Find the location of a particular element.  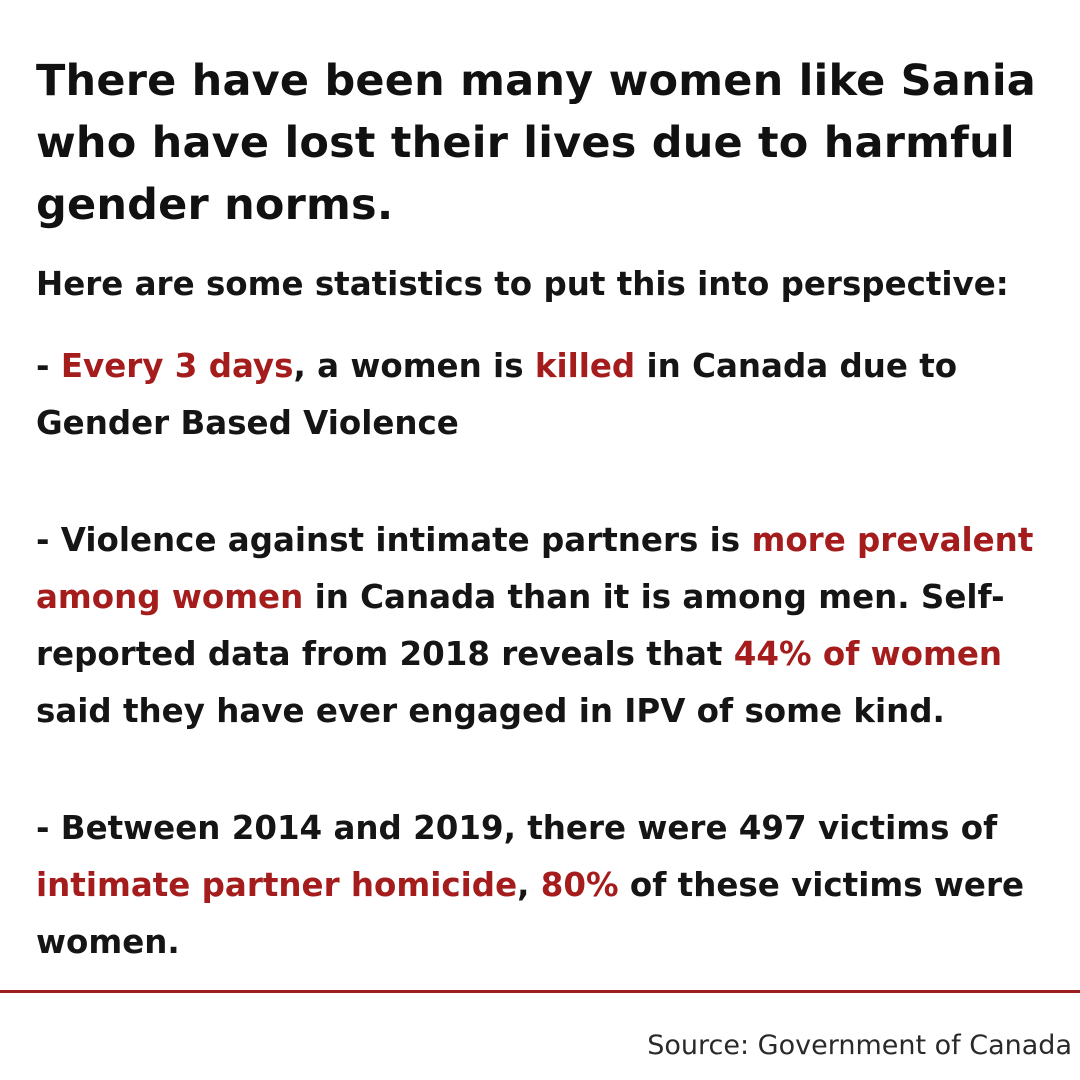

stat-highlight: 44% of women is located at coordinates (868, 654).